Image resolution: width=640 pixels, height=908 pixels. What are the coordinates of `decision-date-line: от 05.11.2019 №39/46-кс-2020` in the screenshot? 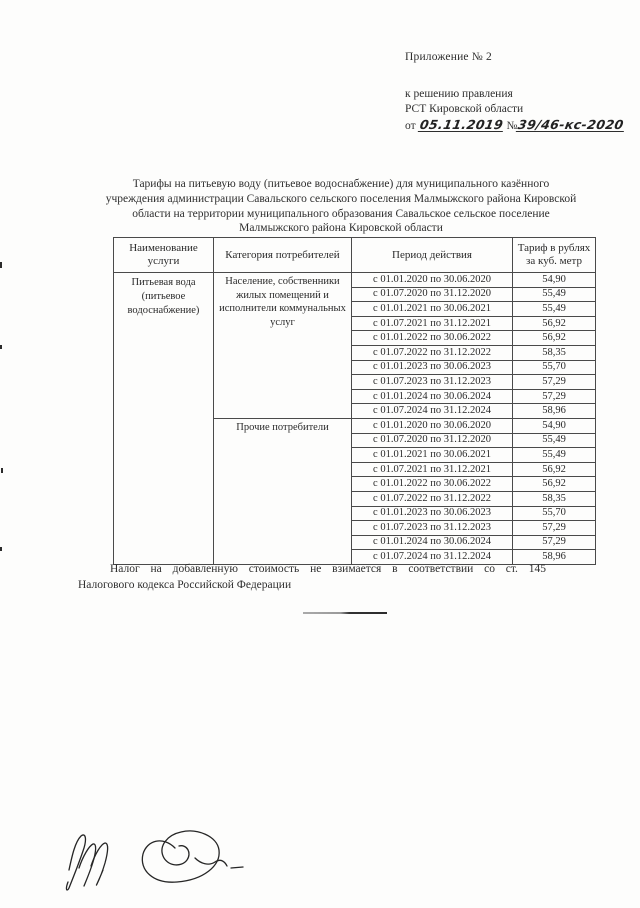 It's located at (516, 125).